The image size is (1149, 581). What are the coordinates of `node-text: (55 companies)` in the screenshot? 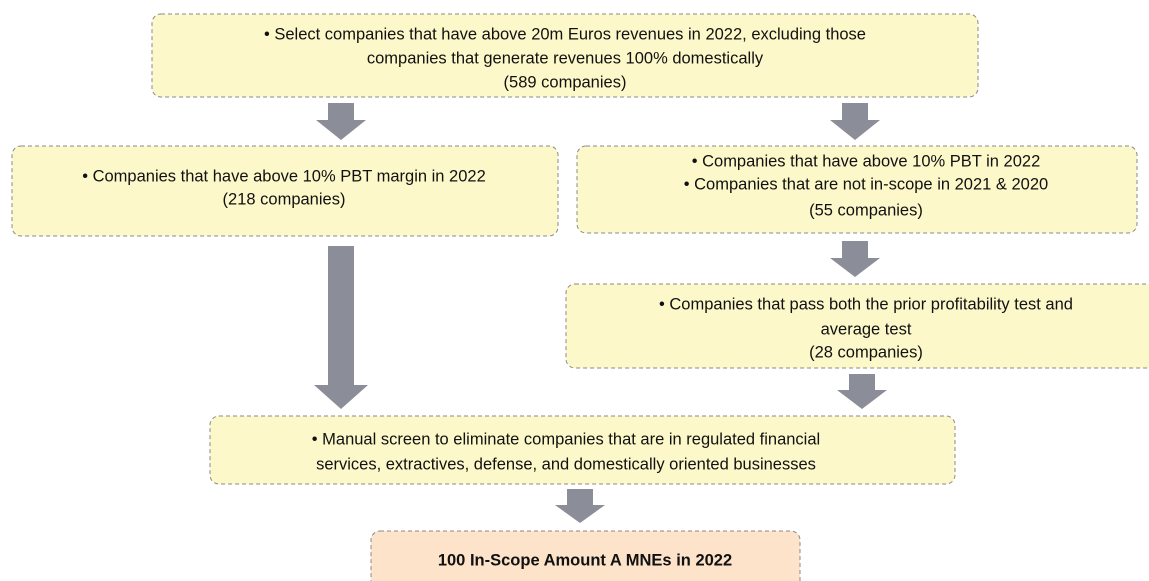 It's located at (866, 210).